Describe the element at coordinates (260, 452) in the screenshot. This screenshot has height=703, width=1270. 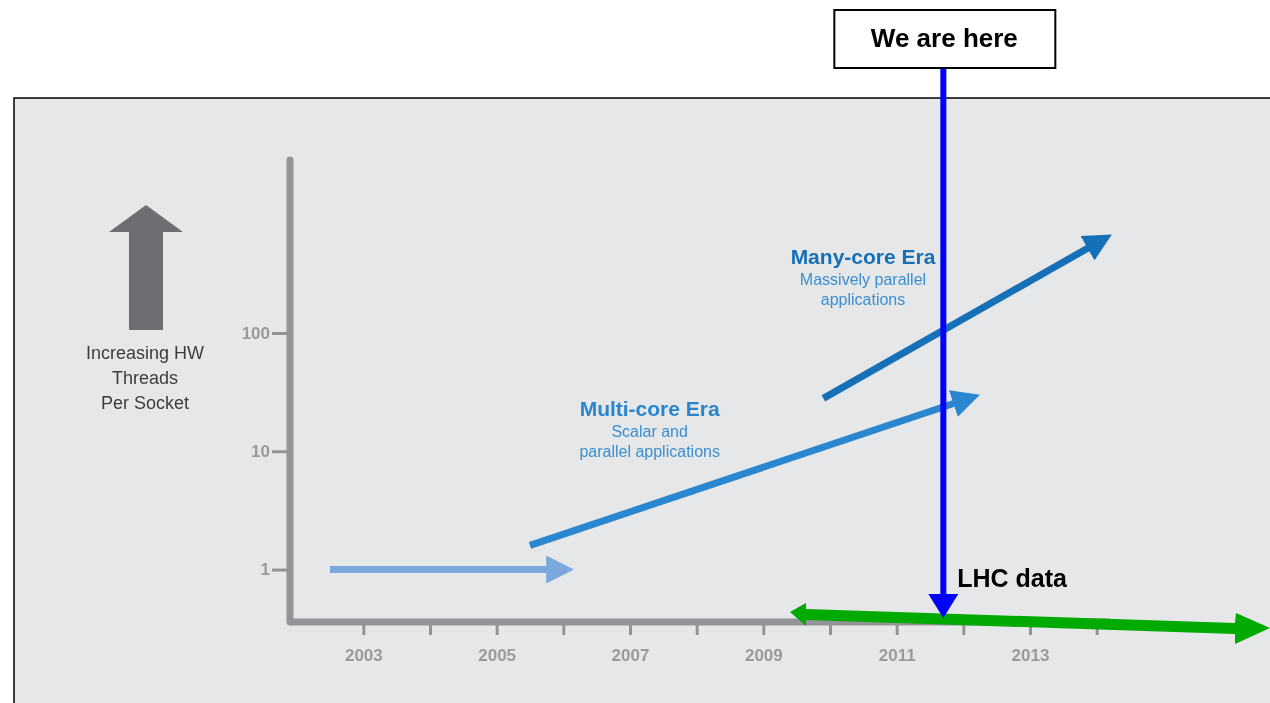
I see `y-tick-label: 10` at that location.